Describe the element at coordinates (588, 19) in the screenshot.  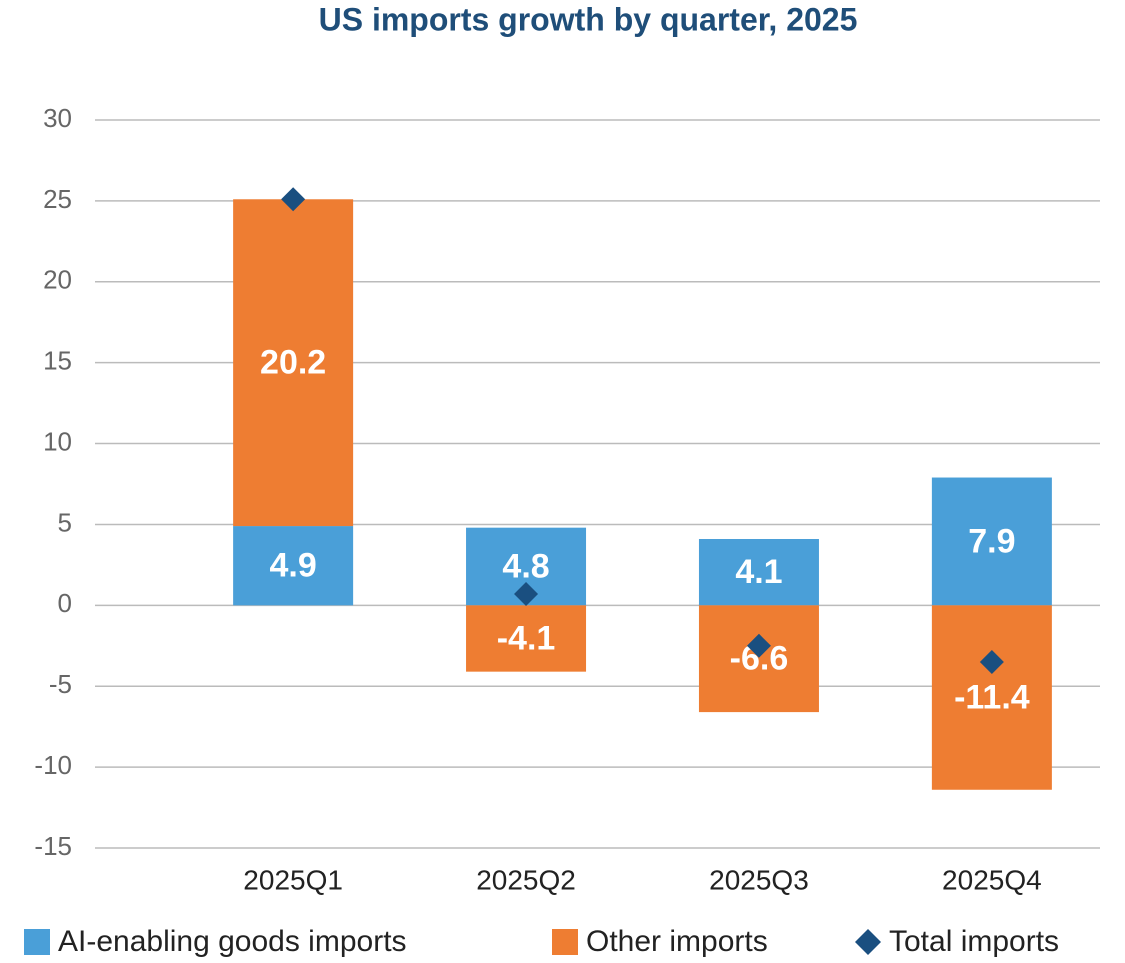
I see `chart-title: US imports growth by quarter, 2025` at that location.